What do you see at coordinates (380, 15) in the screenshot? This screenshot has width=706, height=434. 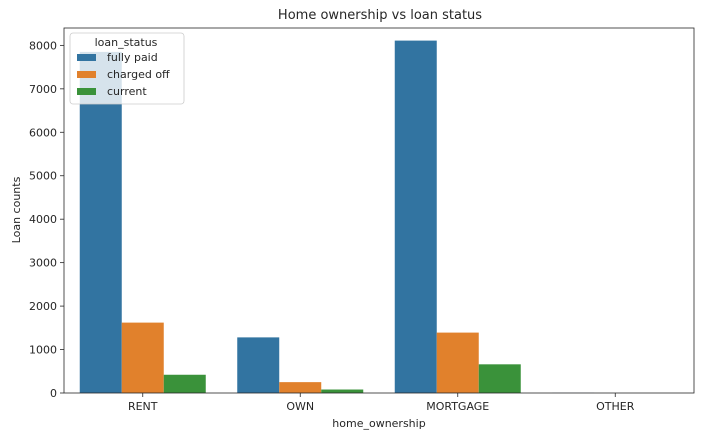 I see `chart-title: Home ownership vs loan status` at bounding box center [380, 15].